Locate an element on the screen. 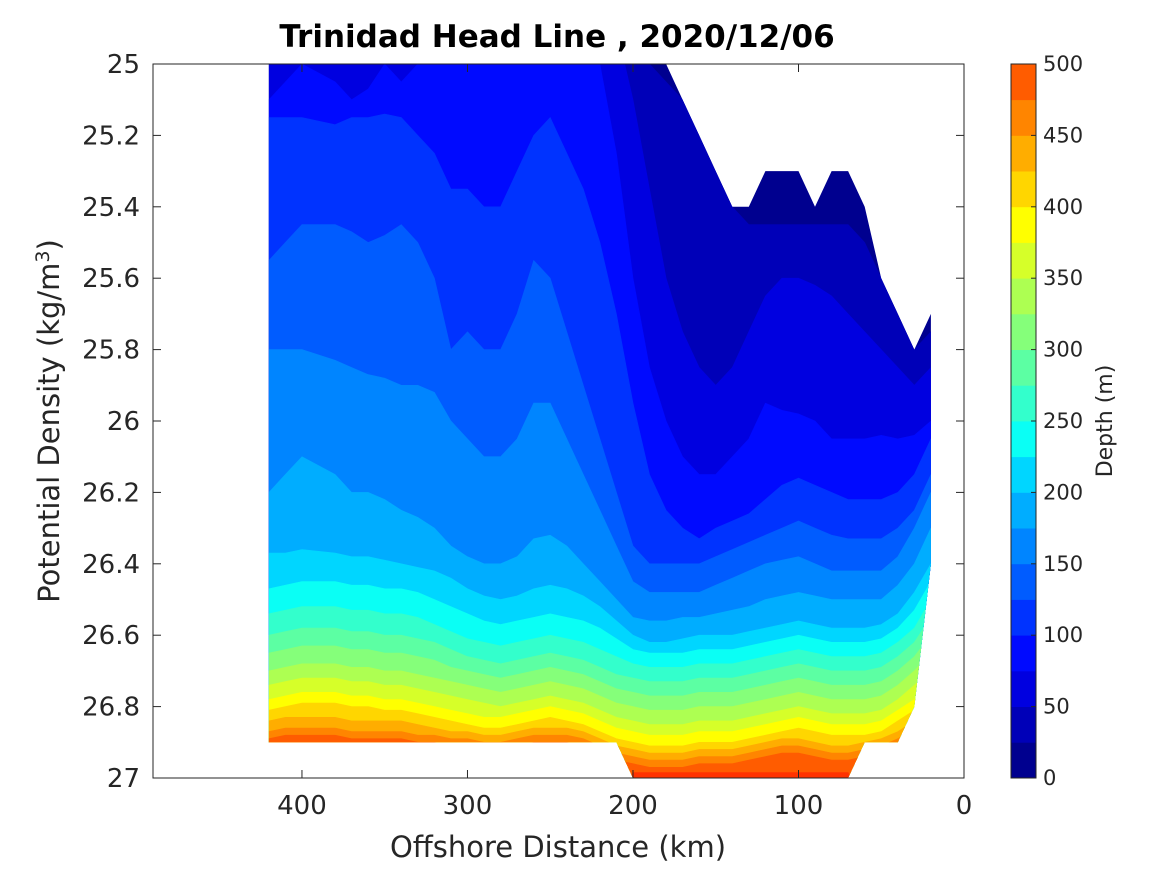  y-axis-label-superscript: 3 is located at coordinates (43, 256).